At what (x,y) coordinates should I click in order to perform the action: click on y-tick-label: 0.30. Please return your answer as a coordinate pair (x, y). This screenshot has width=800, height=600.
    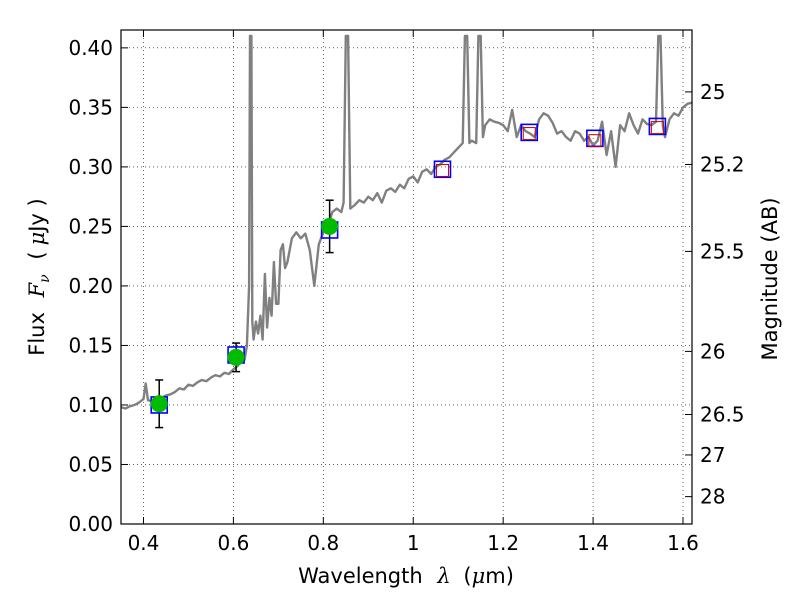
    Looking at the image, I should click on (90, 167).